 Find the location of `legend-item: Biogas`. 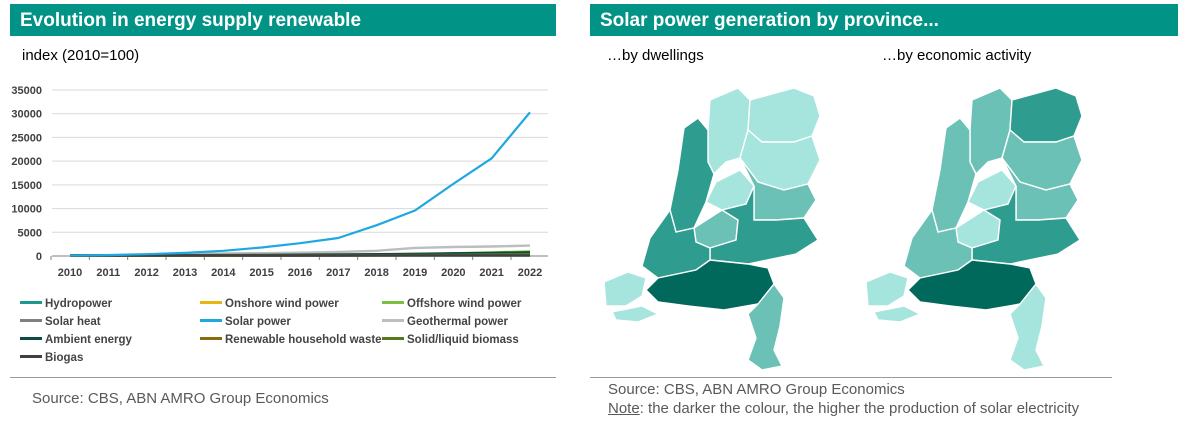

legend-item: Biogas is located at coordinates (51, 358).